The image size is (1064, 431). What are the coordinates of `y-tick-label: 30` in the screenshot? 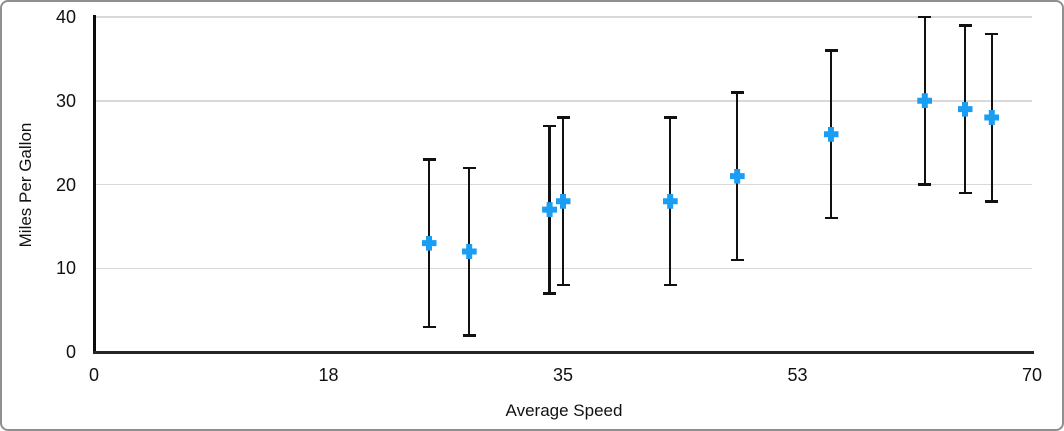 It's located at (65, 100).